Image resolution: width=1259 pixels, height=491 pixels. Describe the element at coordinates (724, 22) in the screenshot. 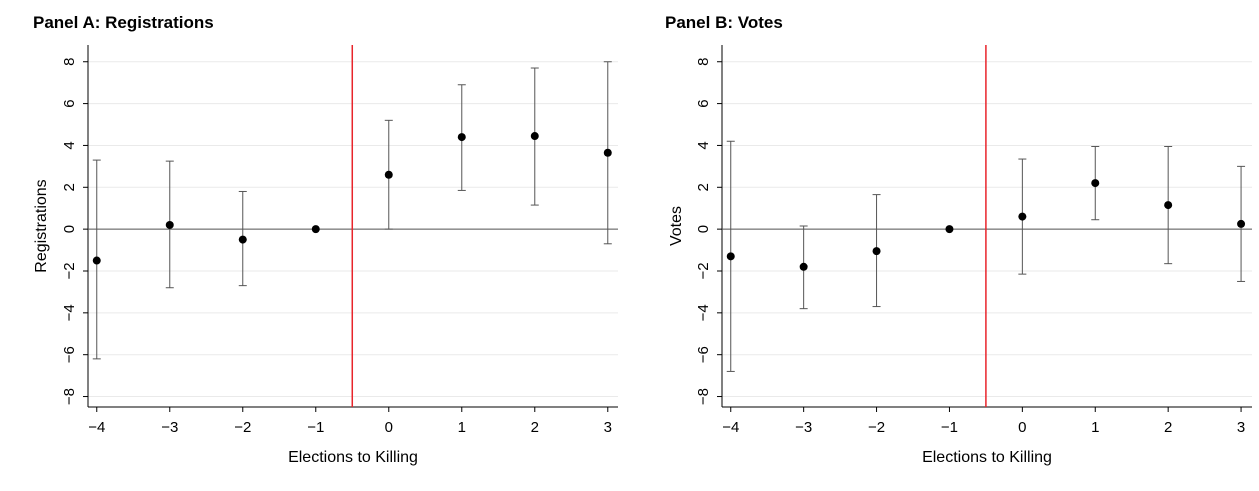

I see `panel-title: Panel B: Votes` at that location.